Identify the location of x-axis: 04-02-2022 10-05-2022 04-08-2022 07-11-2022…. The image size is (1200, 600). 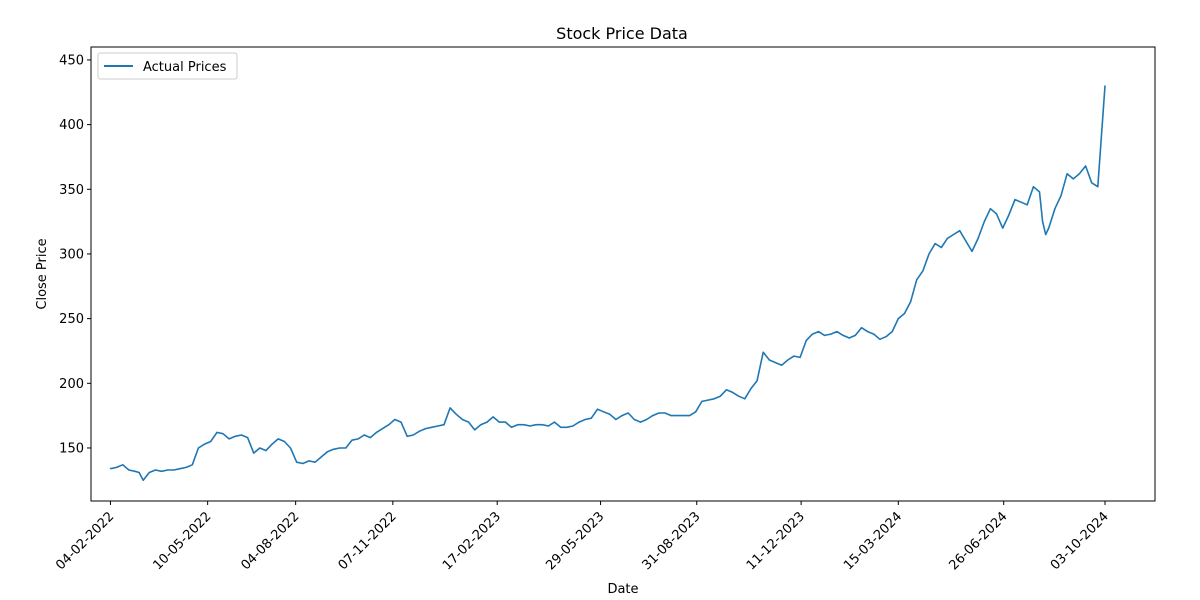
(582, 537).